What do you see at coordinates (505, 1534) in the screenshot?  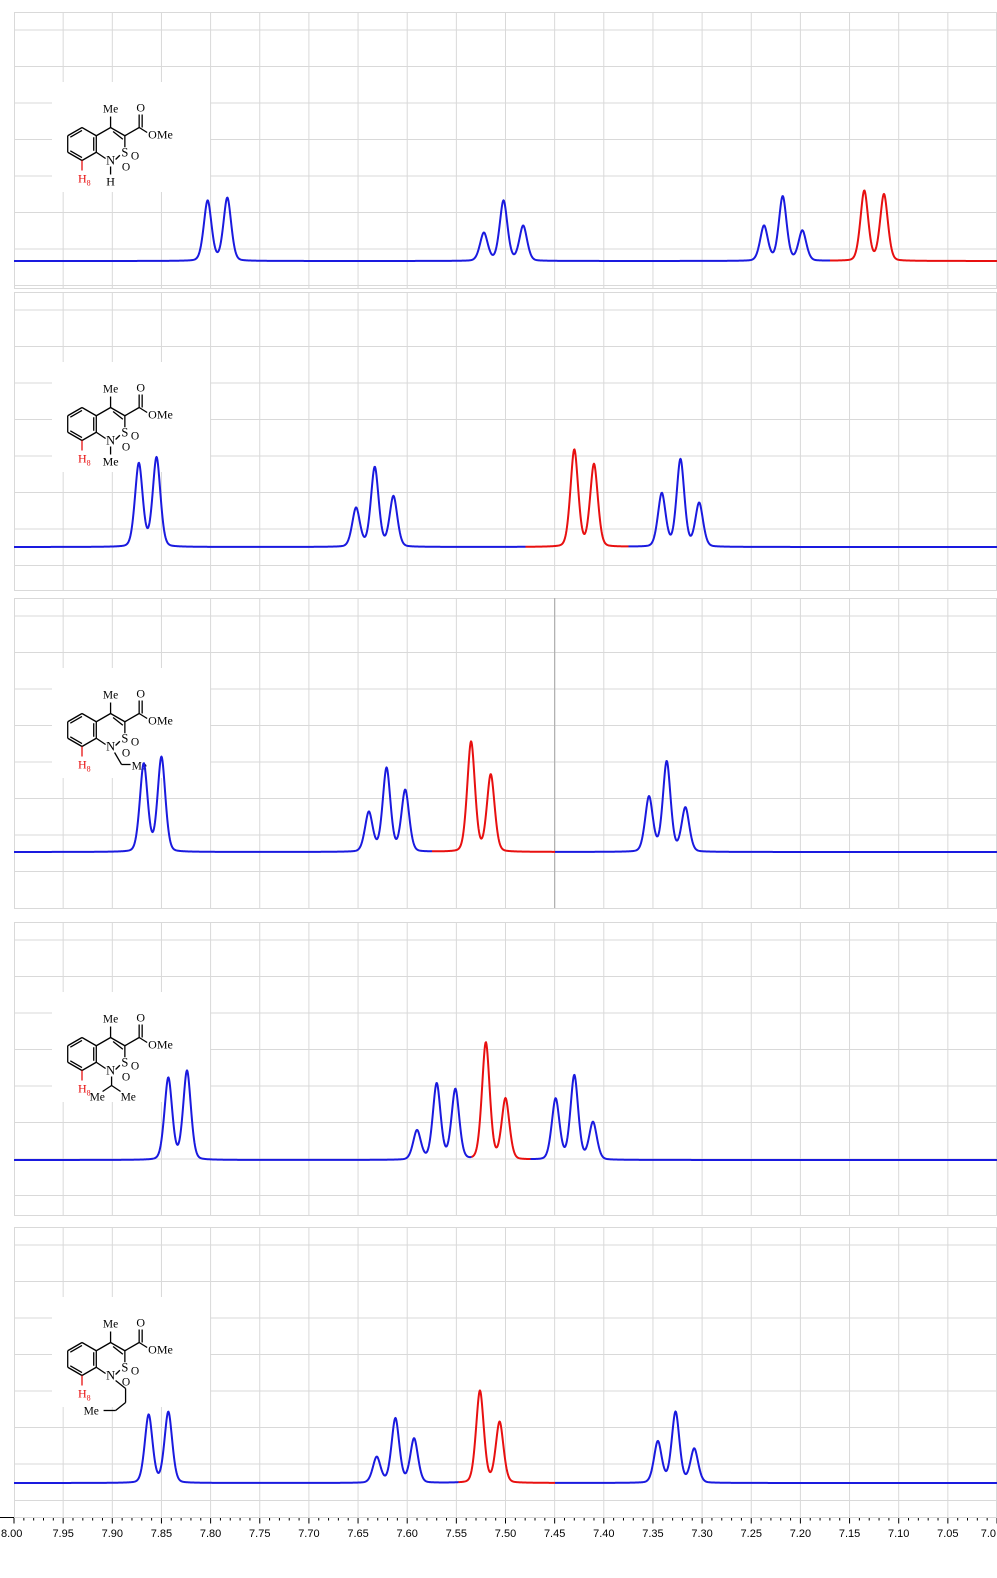 I see `x-tick-label: 7.50` at bounding box center [505, 1534].